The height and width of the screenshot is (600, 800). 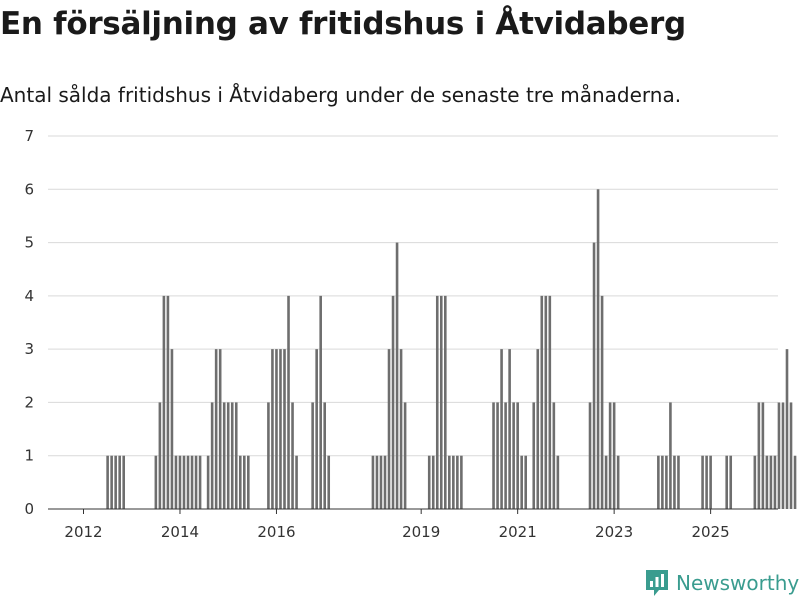 What do you see at coordinates (657, 583) in the screenshot?
I see `newsworthy-icon` at bounding box center [657, 583].